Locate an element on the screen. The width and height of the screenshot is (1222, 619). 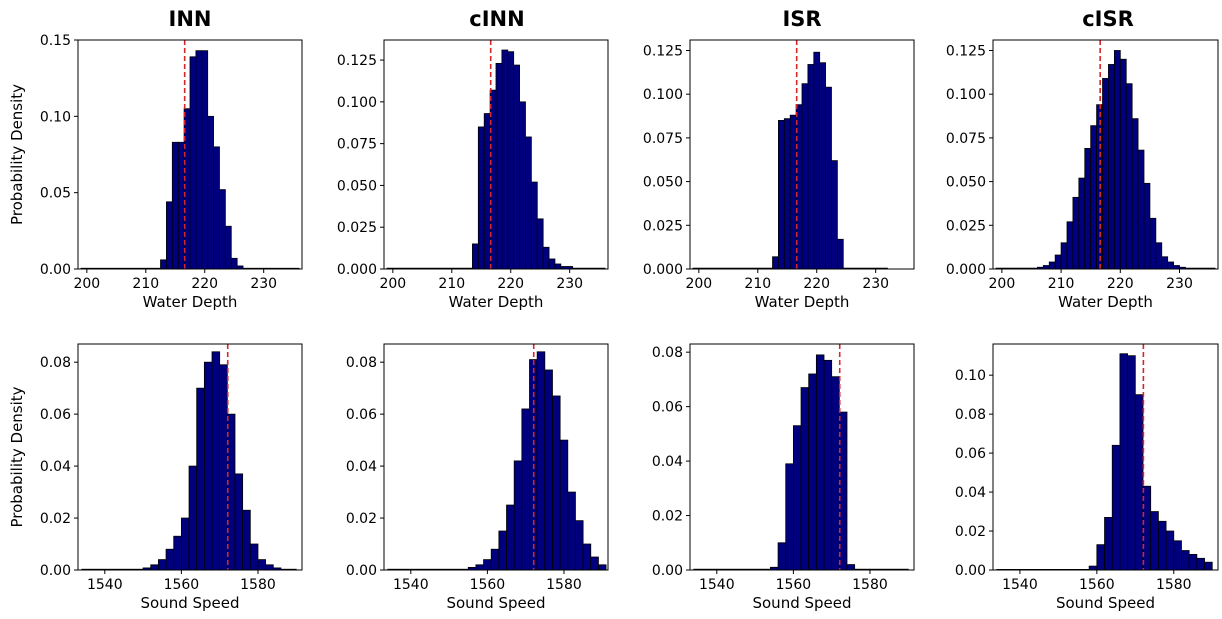
y-tick-label: 0.08 is located at coordinates (361, 363).